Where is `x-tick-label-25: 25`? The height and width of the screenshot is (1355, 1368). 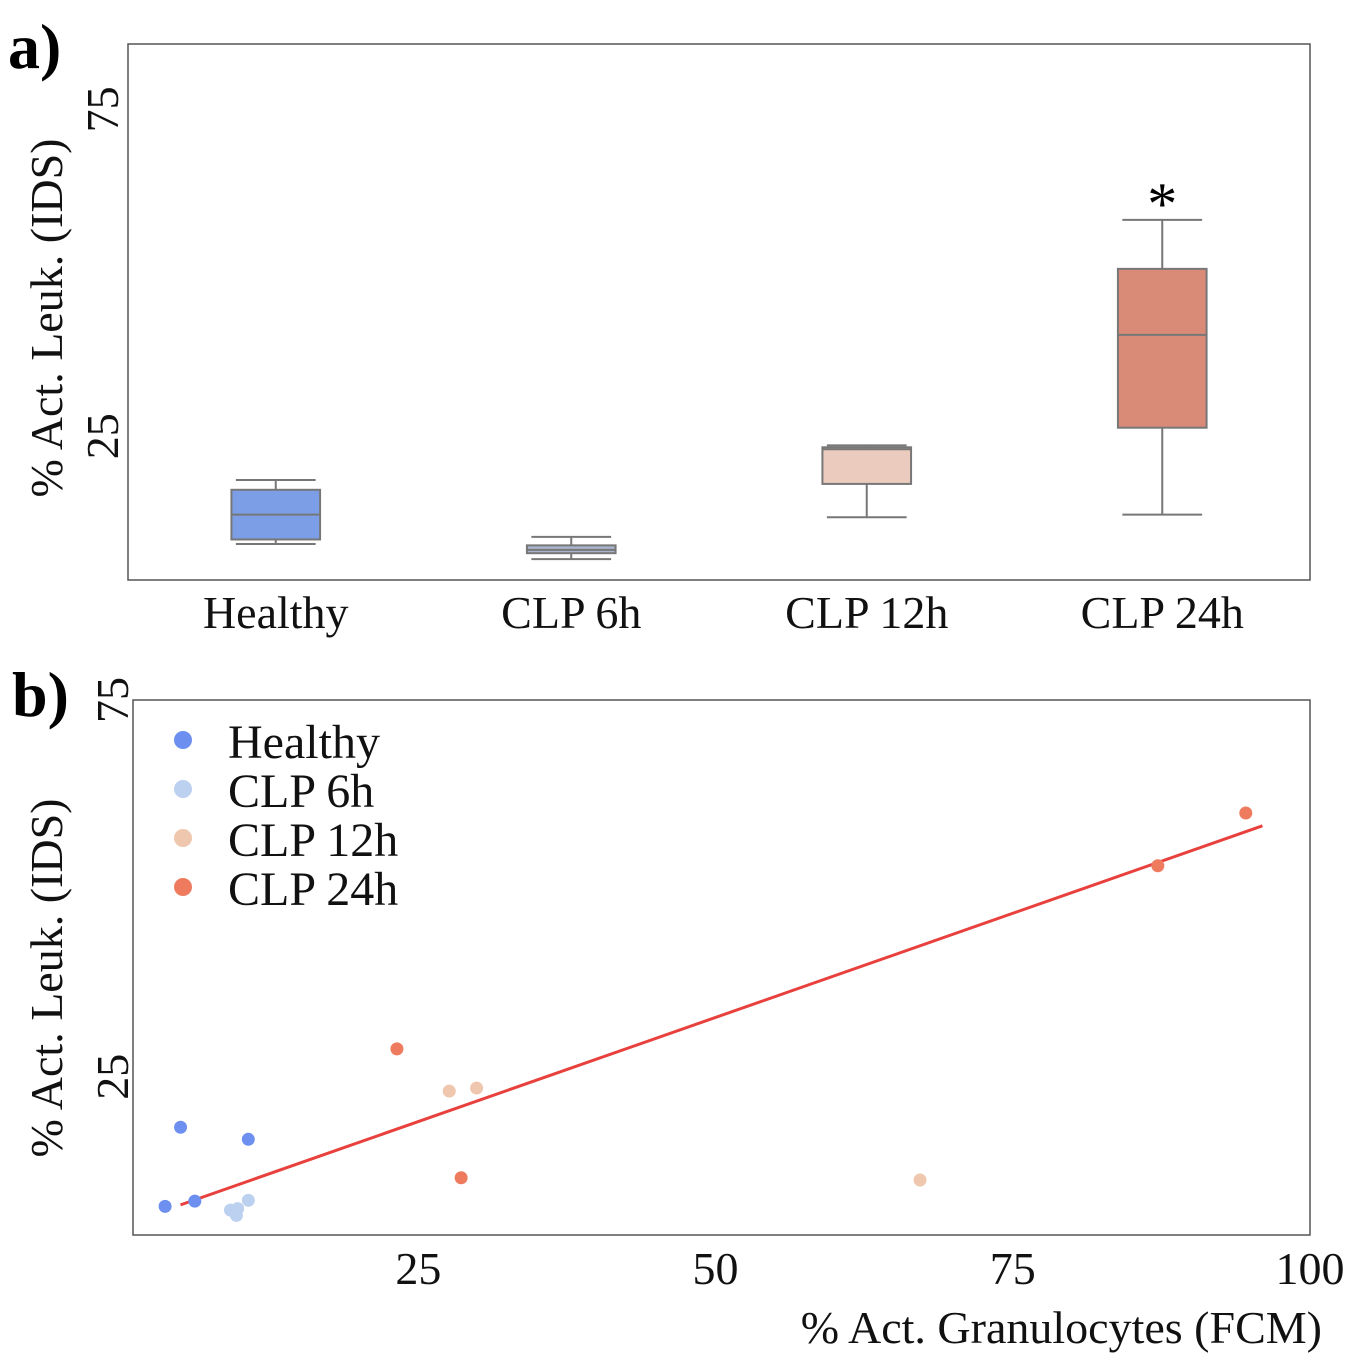 x-tick-label-25: 25 is located at coordinates (418, 1268).